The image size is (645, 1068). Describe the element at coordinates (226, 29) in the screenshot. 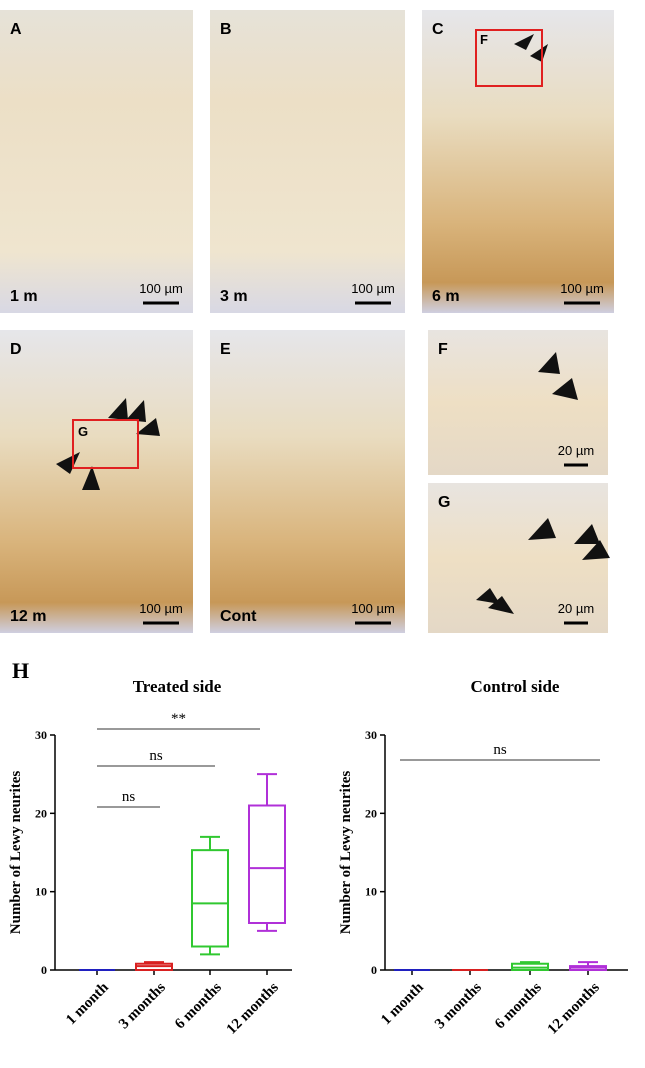

I see `panel-letter: B` at that location.